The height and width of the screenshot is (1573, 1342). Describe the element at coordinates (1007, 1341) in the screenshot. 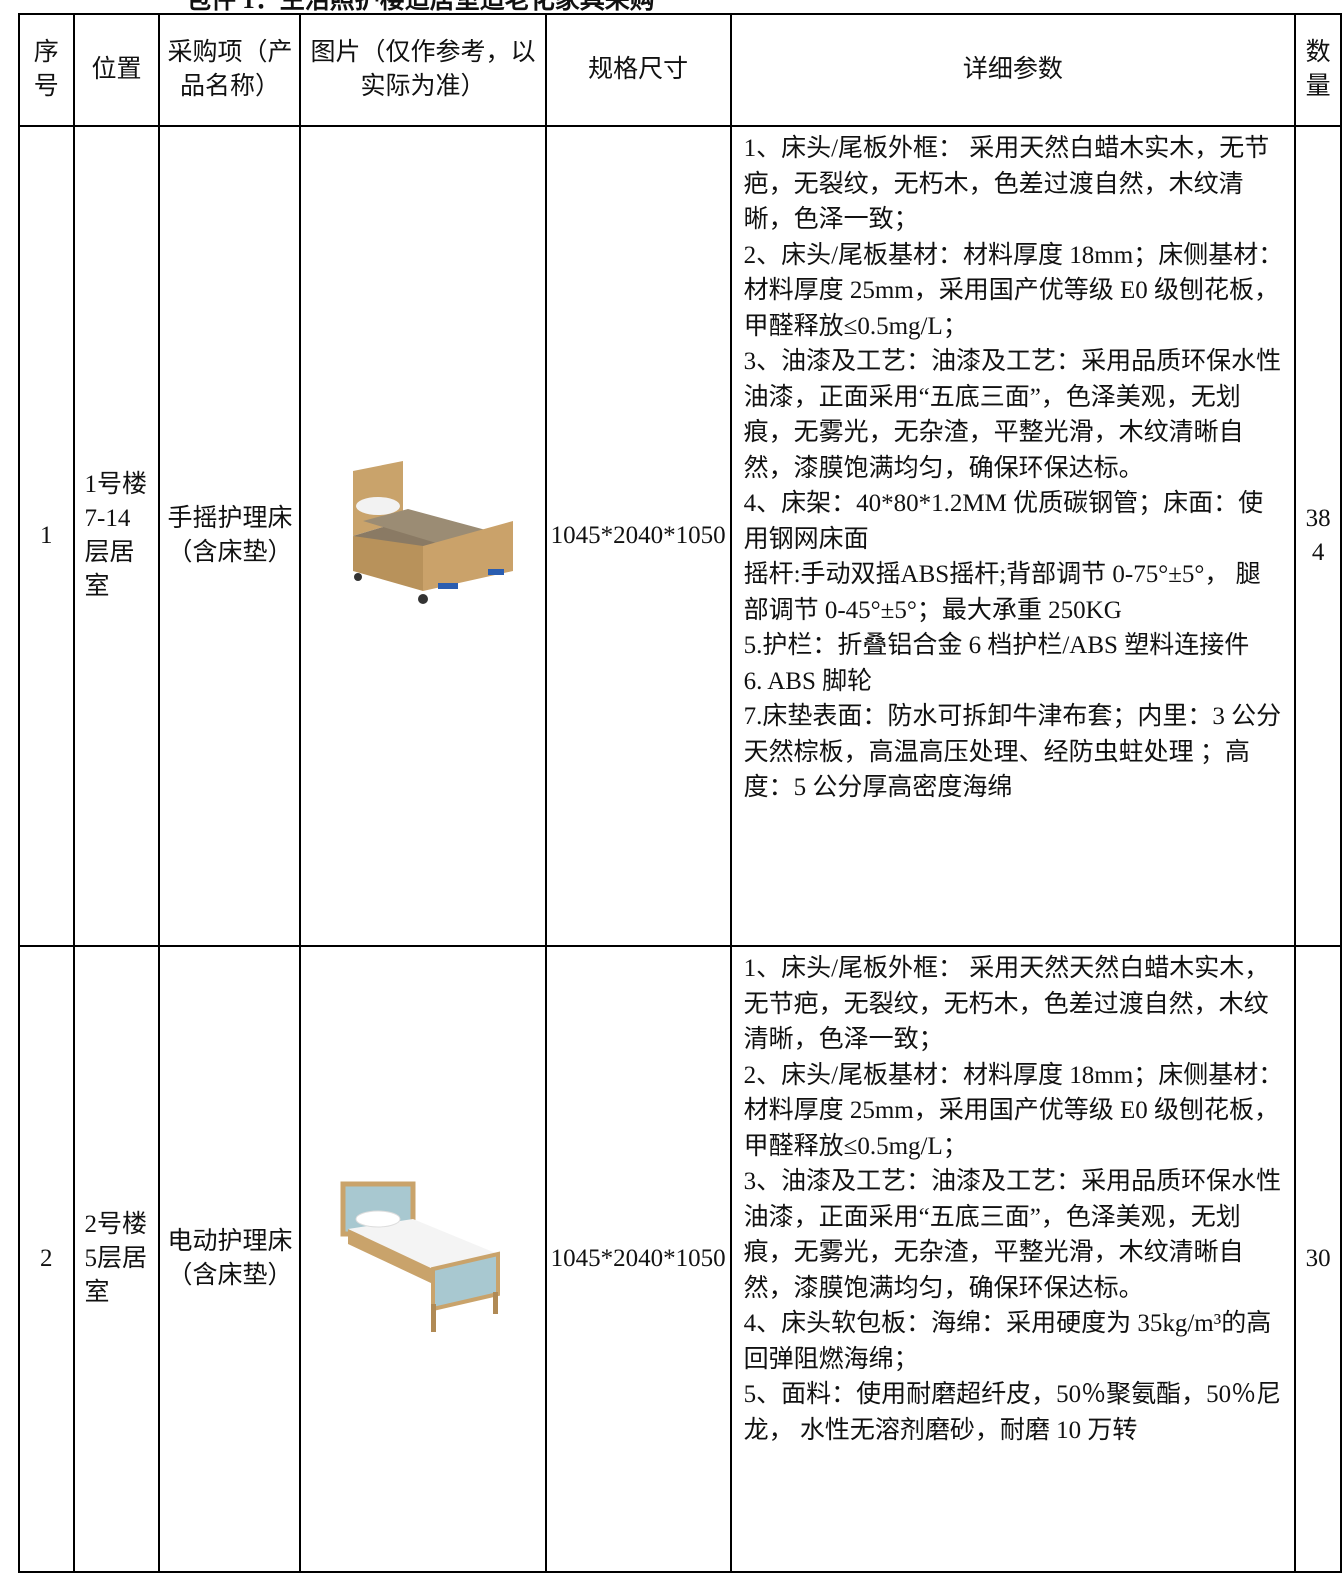

I see `param-line: 4、床头软包板：海绵：采用硬度为 35kg/m³的高回弹阻燃海绵；` at that location.